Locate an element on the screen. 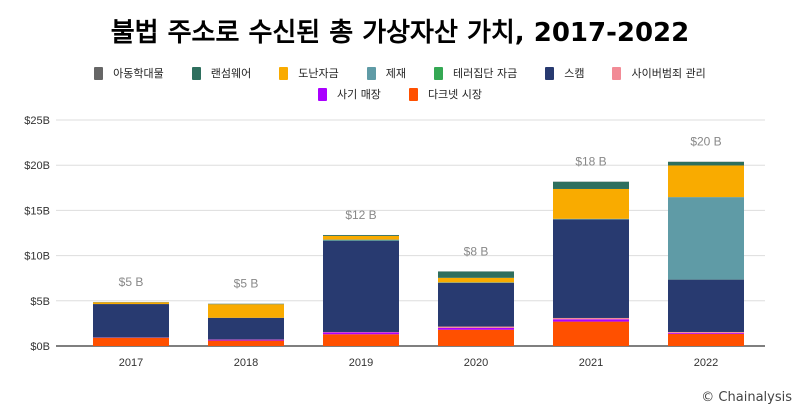  legend-label: 스캠 is located at coordinates (574, 73).